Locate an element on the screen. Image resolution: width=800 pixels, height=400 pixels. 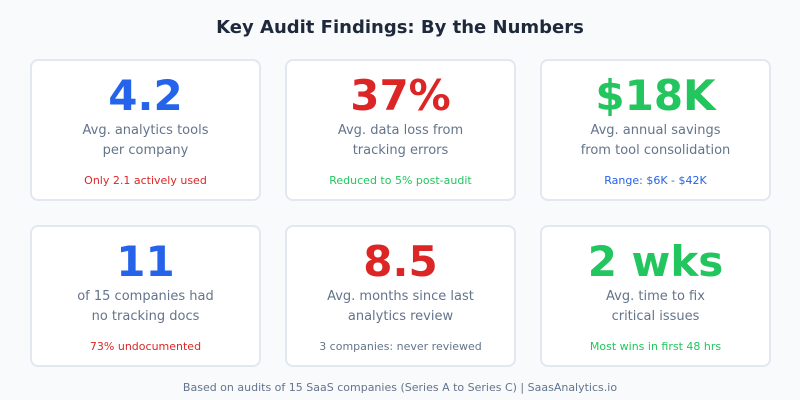
stat-note: Most wins in first 48 hrs is located at coordinates (655, 346).